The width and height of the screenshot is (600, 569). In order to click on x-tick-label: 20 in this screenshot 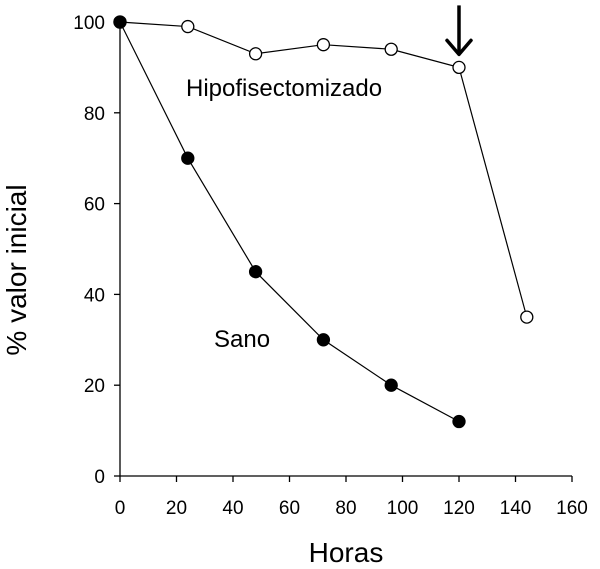, I will do `click(176, 508)`.